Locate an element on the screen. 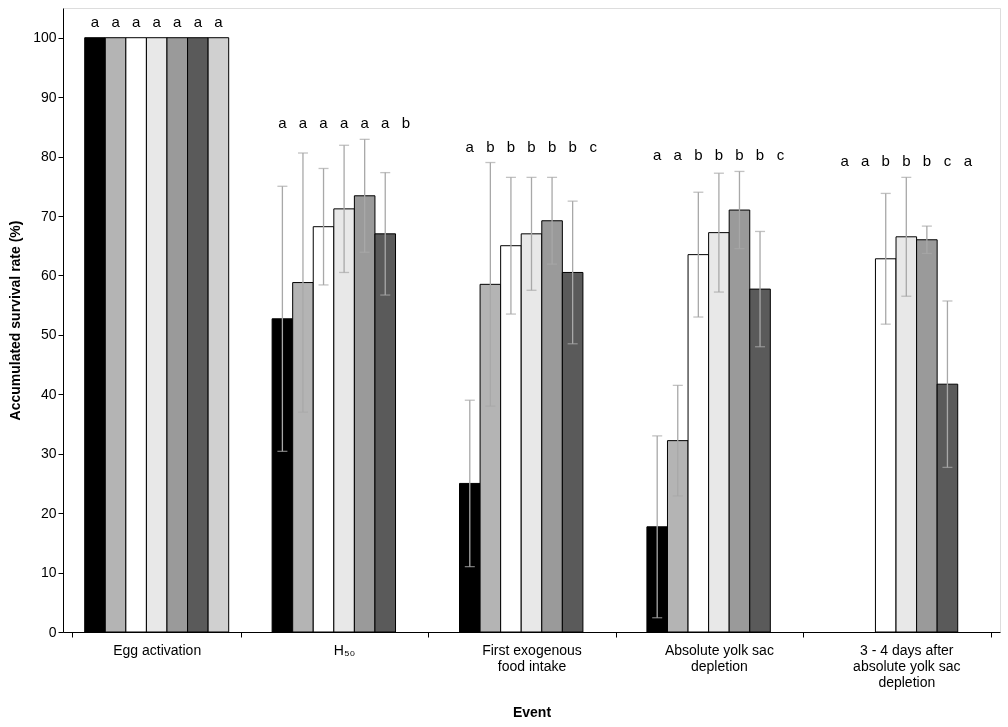 Image resolution: width=1008 pixels, height=727 pixels. x-tick-label: H₅₀ is located at coordinates (344, 649).